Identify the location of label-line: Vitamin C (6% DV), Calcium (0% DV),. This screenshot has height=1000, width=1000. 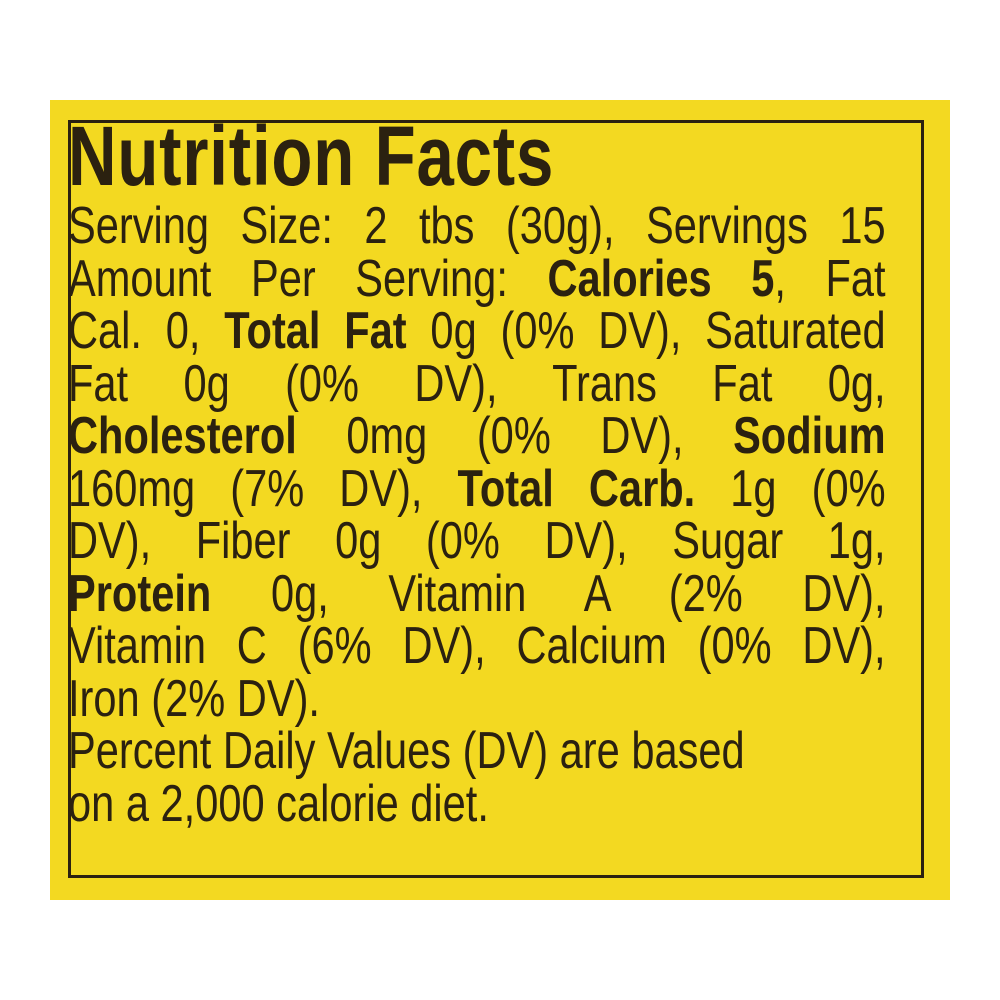
(477, 646).